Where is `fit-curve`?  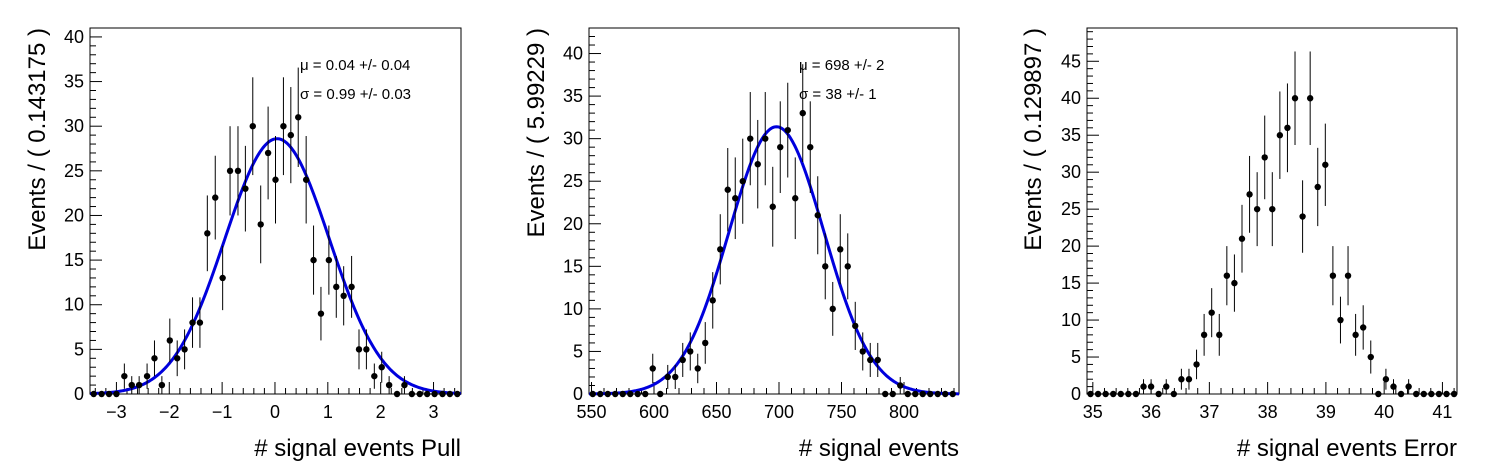 fit-curve is located at coordinates (774, 260).